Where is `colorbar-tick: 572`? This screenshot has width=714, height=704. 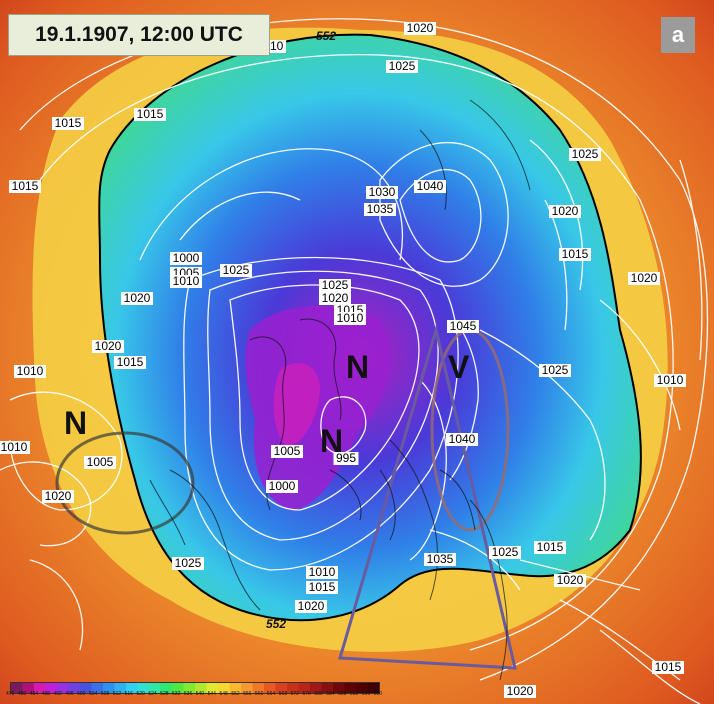 colorbar-tick: 572 is located at coordinates (294, 694).